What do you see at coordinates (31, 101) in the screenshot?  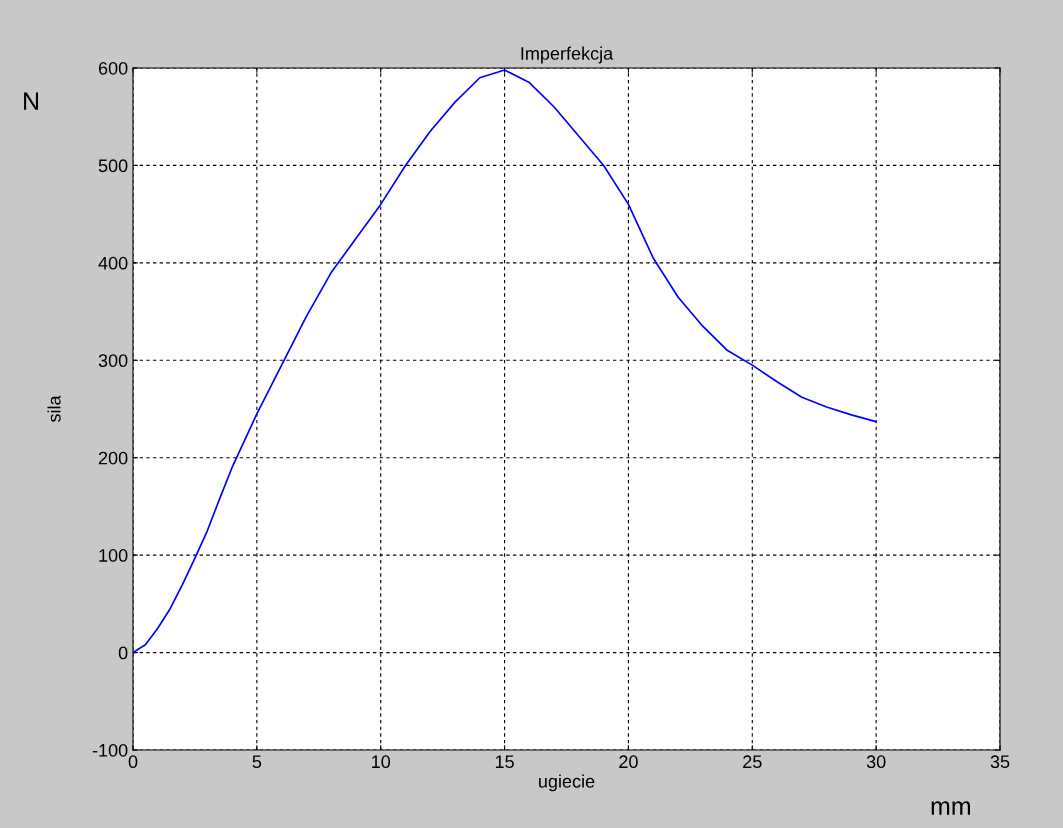 I see `text: N` at bounding box center [31, 101].